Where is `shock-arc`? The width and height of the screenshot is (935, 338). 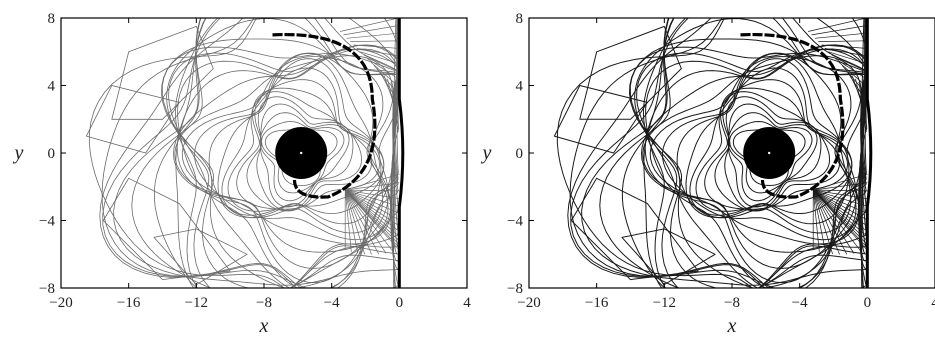
shock-arc is located at coordinates (792, 115).